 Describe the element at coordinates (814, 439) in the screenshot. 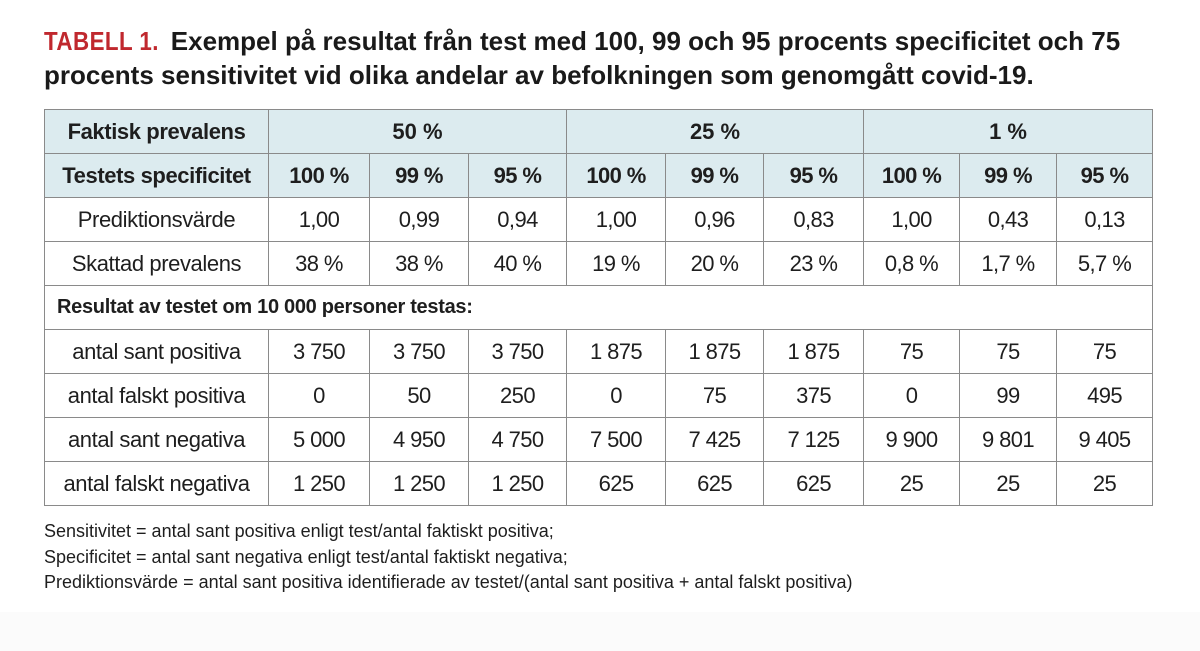

I see `value-cell: 7 125` at that location.